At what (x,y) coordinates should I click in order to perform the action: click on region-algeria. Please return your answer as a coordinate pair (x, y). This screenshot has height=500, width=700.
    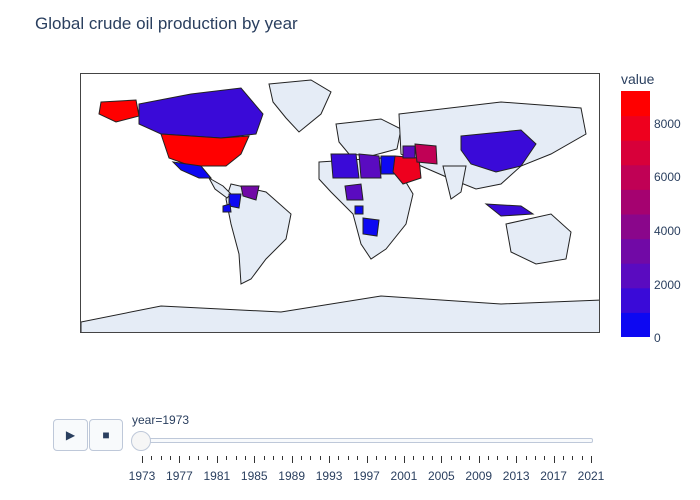
    Looking at the image, I should click on (345, 166).